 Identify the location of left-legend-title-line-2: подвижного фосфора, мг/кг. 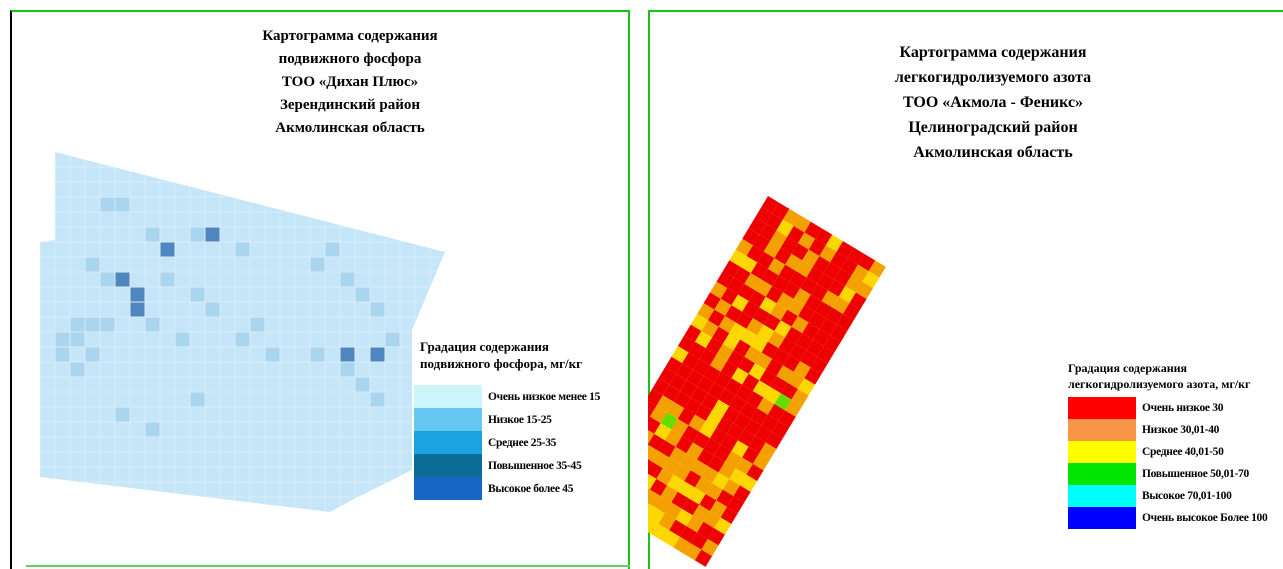
(501, 363).